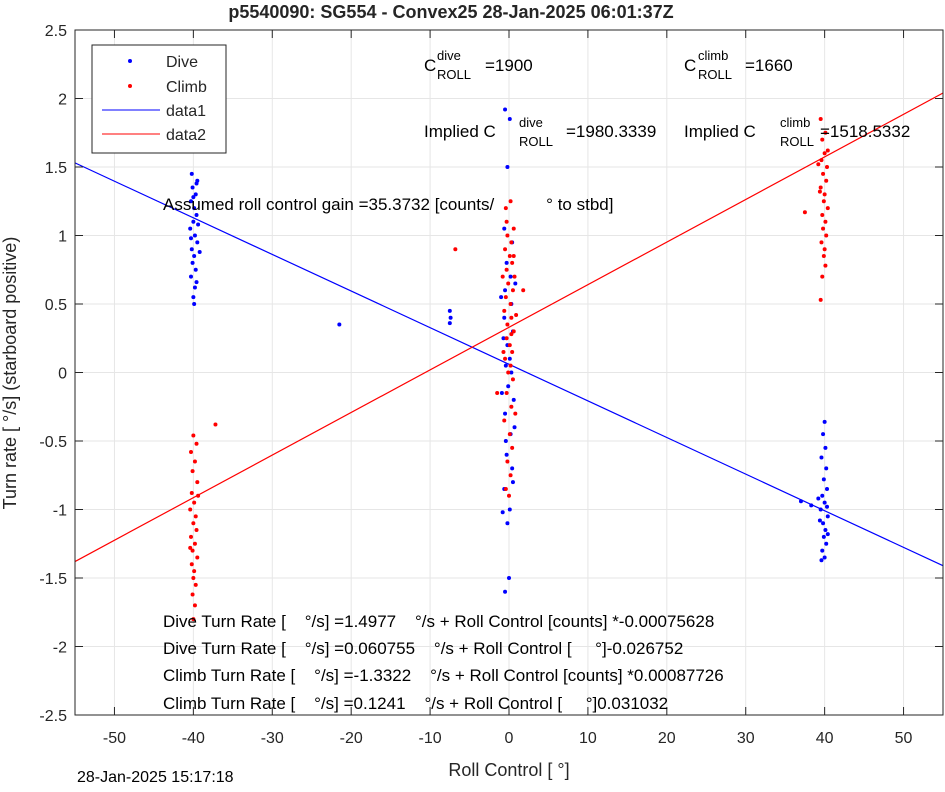 The width and height of the screenshot is (945, 792). Describe the element at coordinates (690, 65) in the screenshot. I see `c-climb-main: C` at that location.